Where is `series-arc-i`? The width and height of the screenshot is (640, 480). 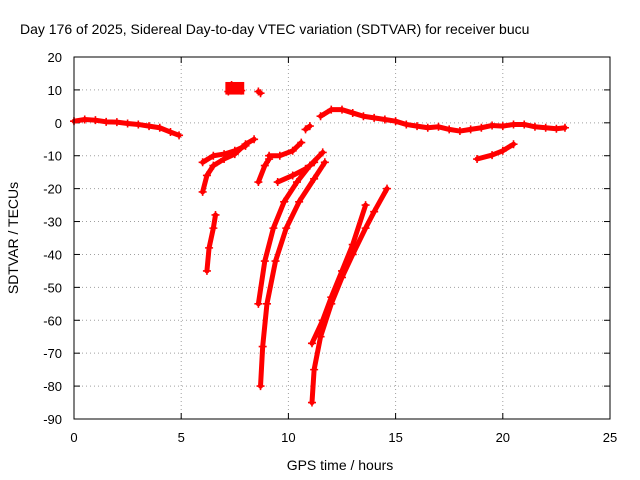 series-arc-i is located at coordinates (349, 295).